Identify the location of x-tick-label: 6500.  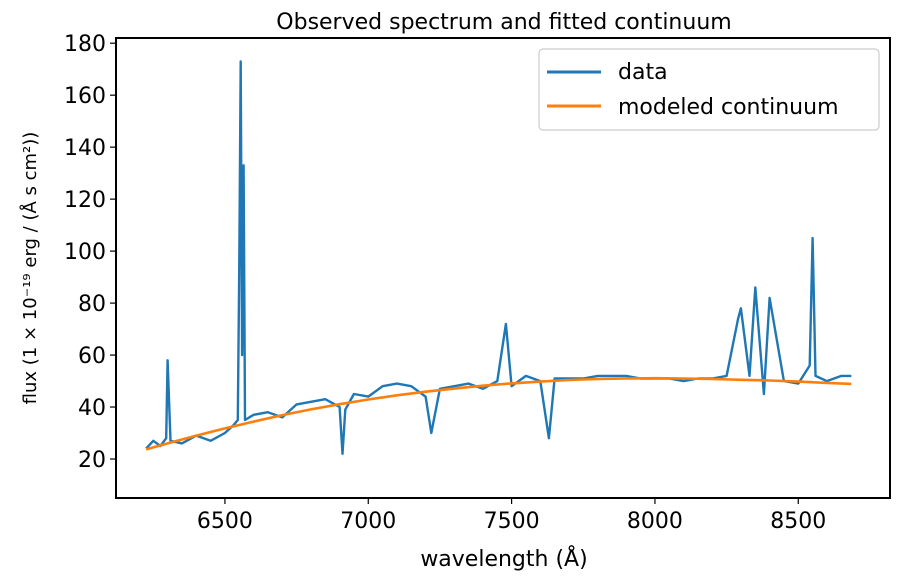
(225, 521).